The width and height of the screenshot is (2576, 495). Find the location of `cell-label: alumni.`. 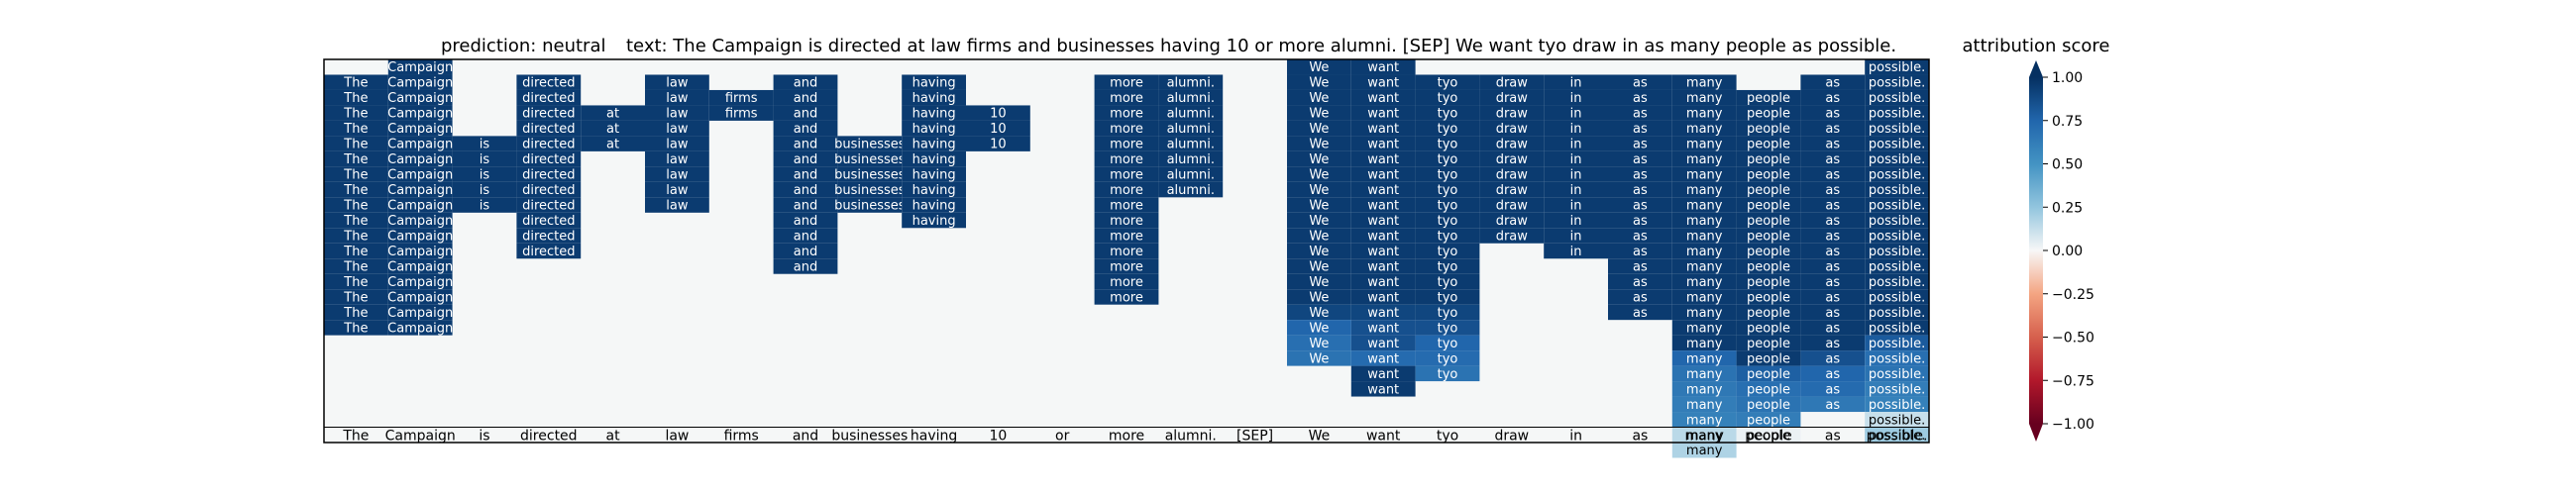

cell-label: alumni. is located at coordinates (1191, 175).